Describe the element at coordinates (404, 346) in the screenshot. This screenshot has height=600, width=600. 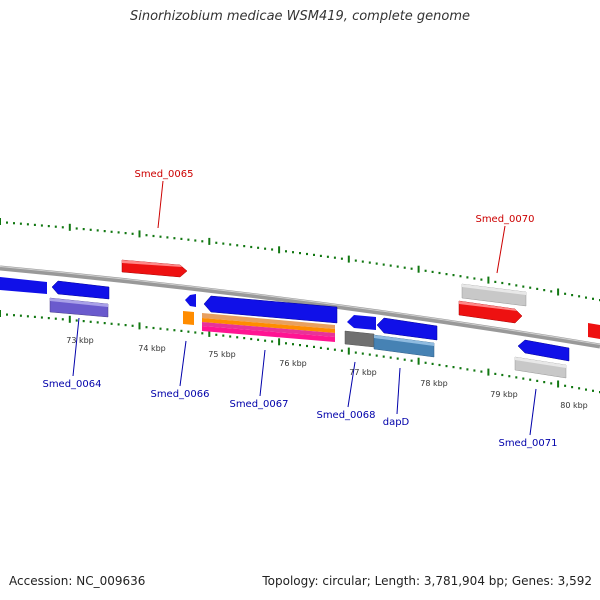
I see `gene-dapd` at that location.